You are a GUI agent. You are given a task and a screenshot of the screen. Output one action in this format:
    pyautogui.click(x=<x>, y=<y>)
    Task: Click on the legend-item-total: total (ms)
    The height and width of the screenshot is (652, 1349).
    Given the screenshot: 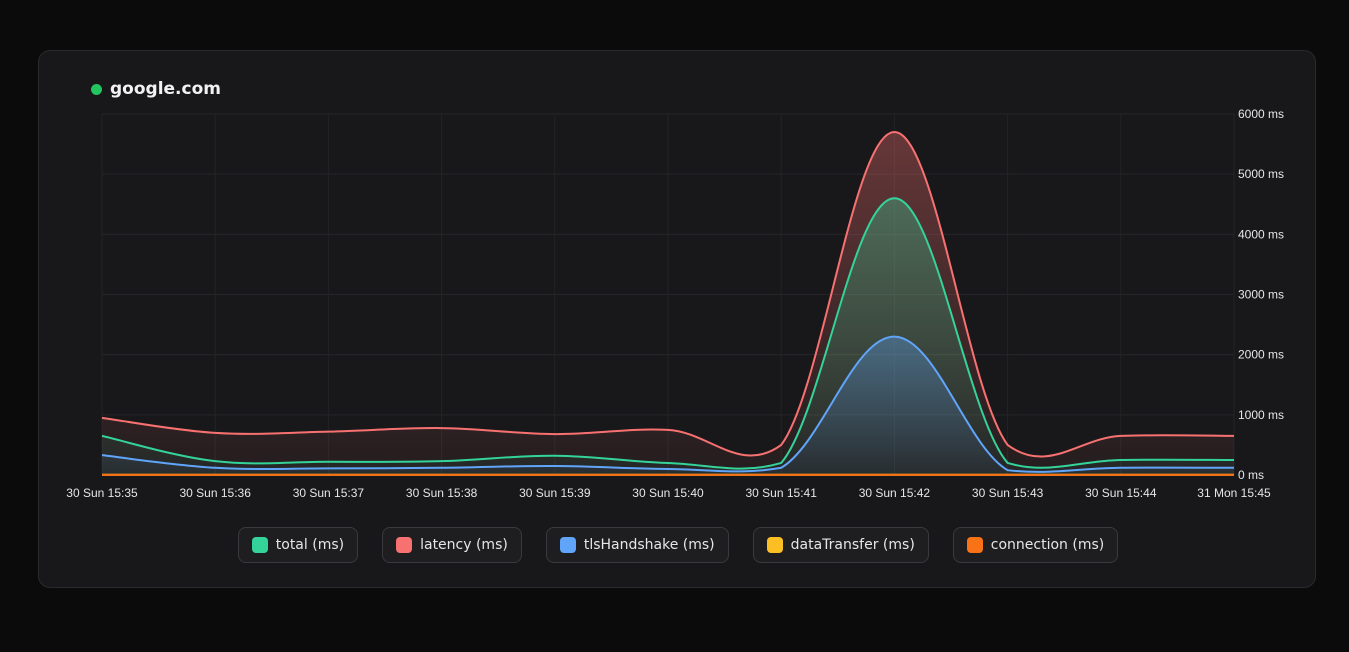 What is the action you would take?
    pyautogui.click(x=298, y=545)
    